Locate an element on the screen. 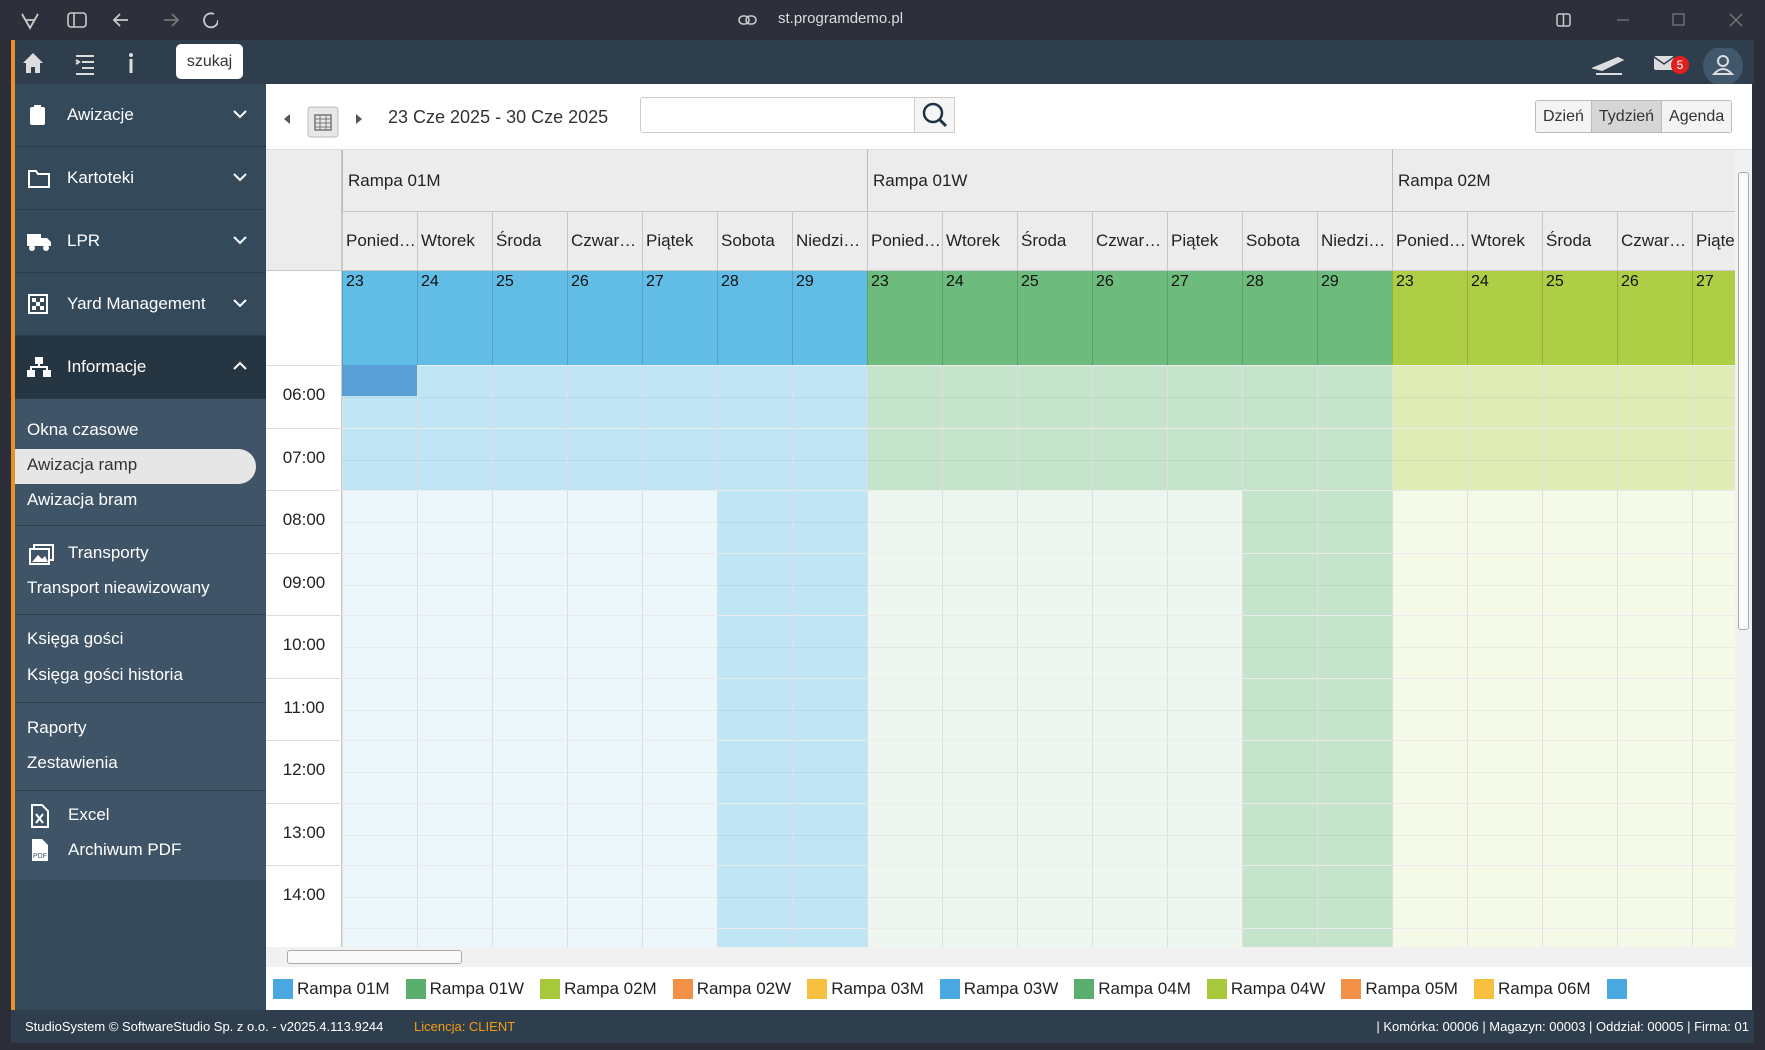 The image size is (1765, 1050). view-button: Agenda is located at coordinates (1697, 116).